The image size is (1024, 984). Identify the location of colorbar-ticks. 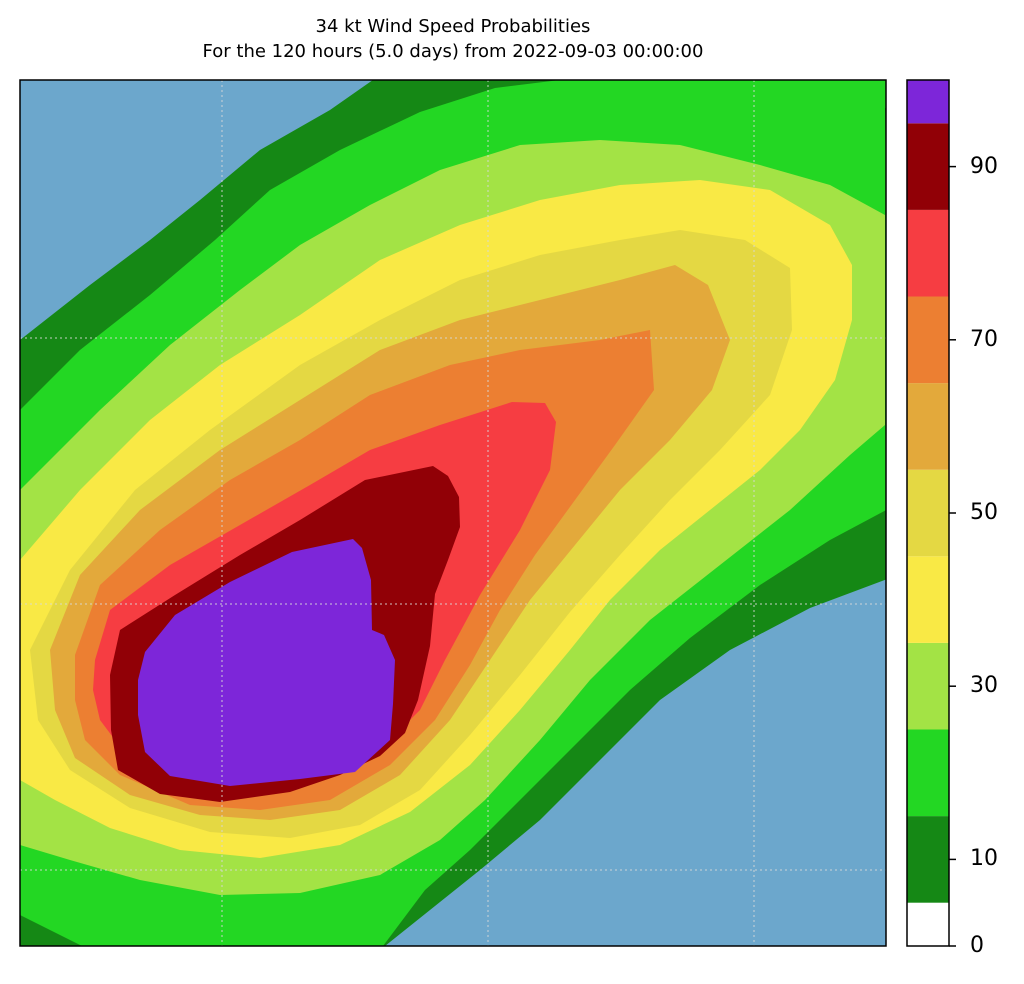
(952, 556).